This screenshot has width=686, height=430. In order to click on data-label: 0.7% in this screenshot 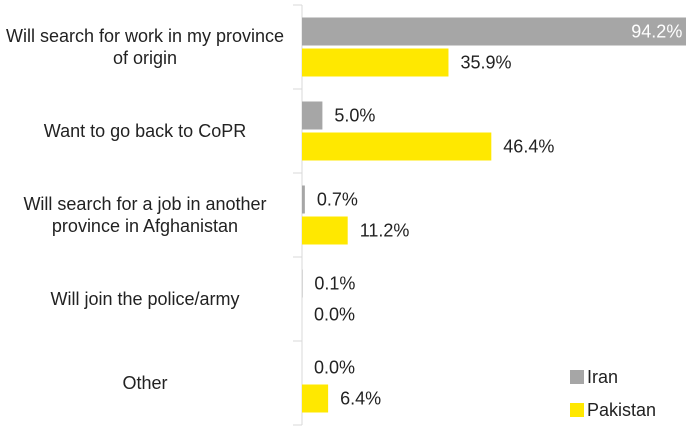, I will do `click(337, 199)`.